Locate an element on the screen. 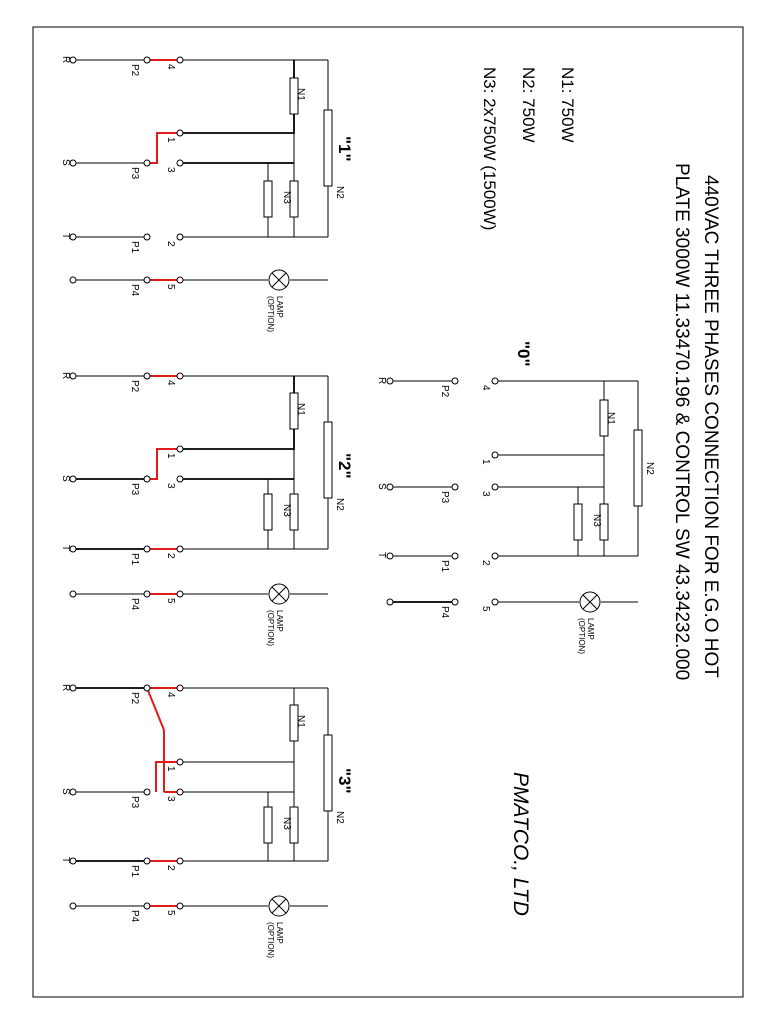  switch-position-1-circuit: "1" is located at coordinates (207, 194).